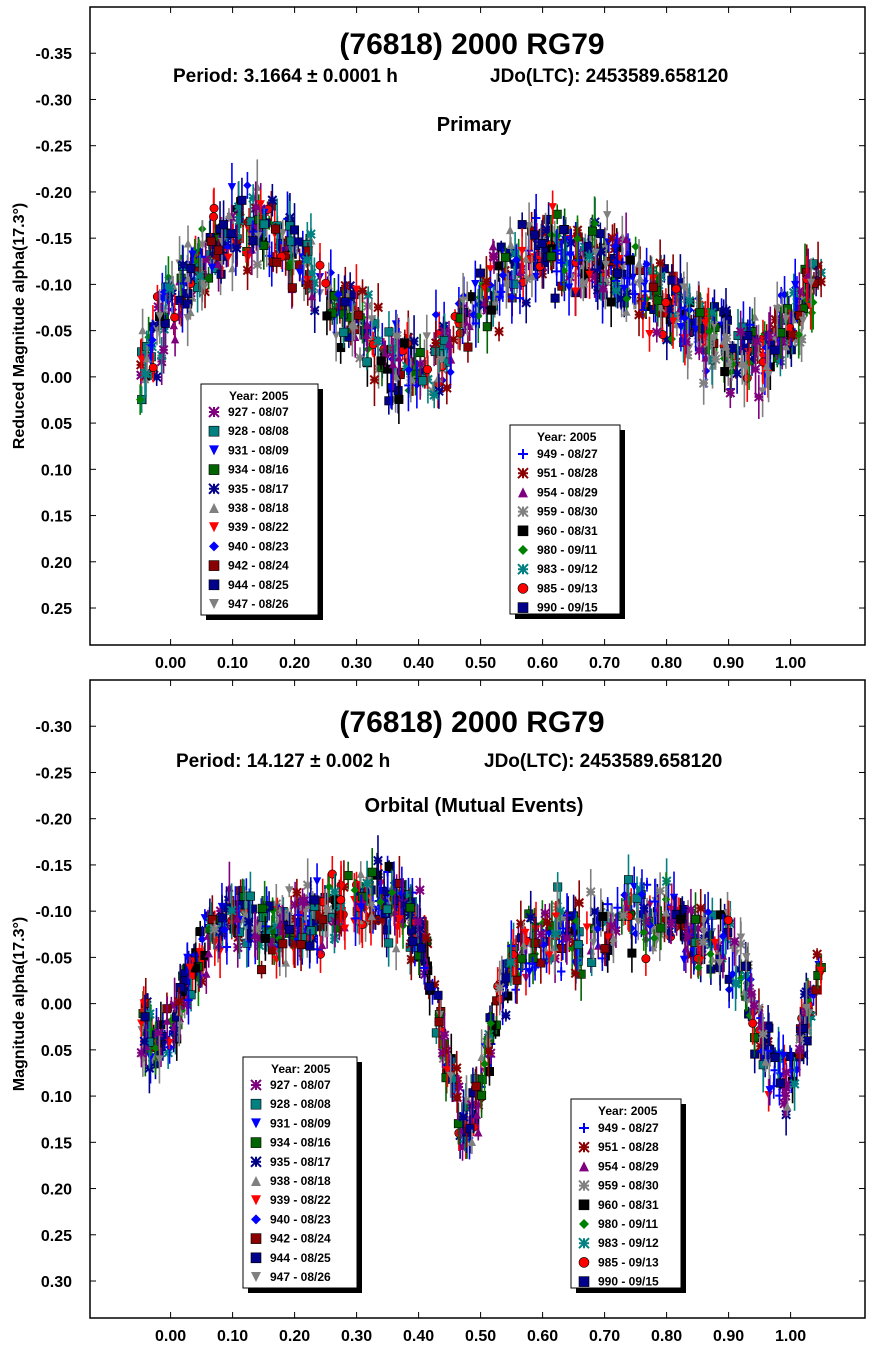 This screenshot has height=1353, width=880. What do you see at coordinates (259, 396) in the screenshot?
I see `legend-title: Year: 2005` at bounding box center [259, 396].